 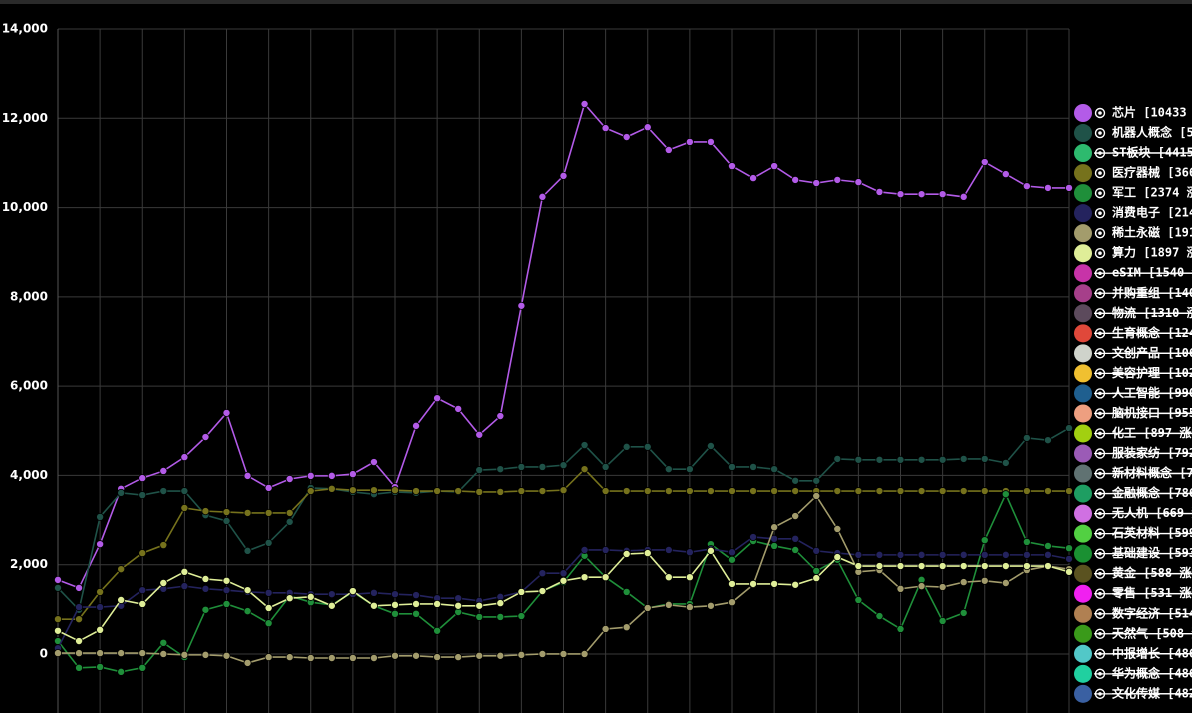 What do you see at coordinates (1133, 593) in the screenshot?
I see `legend-item: 零售 [531 涨幅` at bounding box center [1133, 593].